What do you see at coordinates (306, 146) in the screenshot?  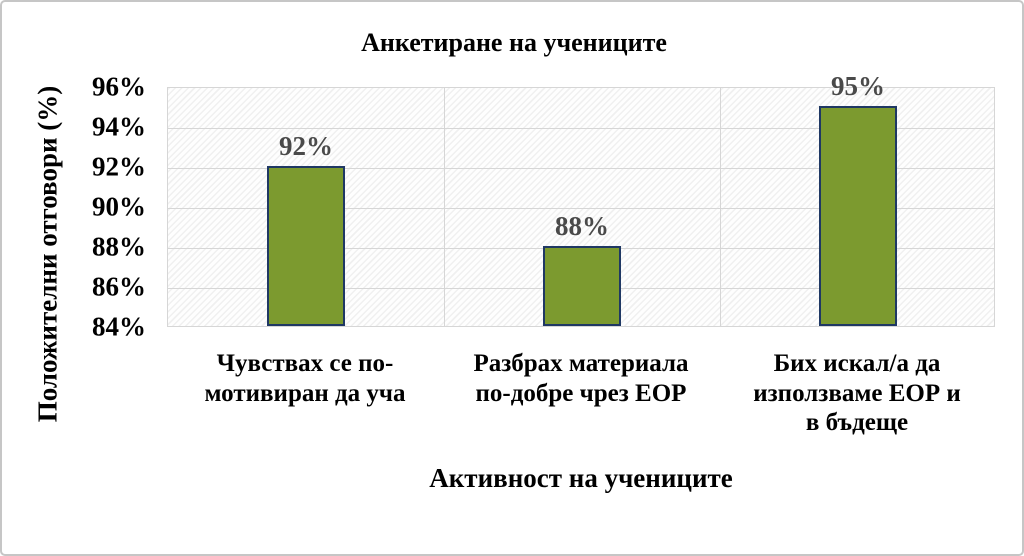 I see `bar-data-label: 92%` at bounding box center [306, 146].